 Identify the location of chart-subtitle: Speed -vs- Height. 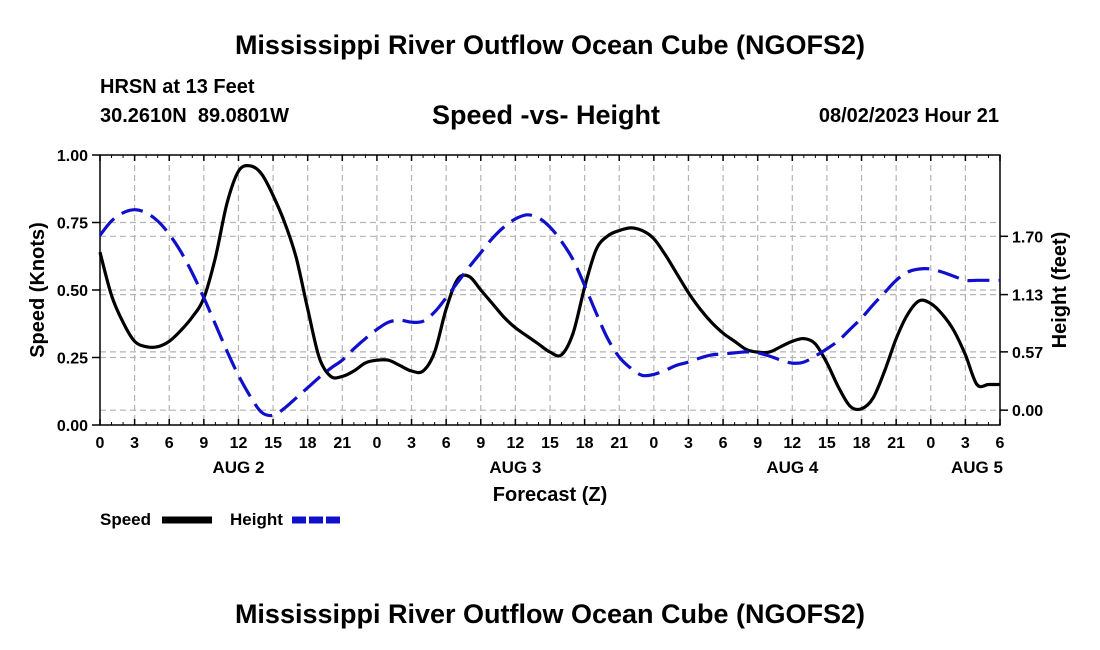
(546, 115).